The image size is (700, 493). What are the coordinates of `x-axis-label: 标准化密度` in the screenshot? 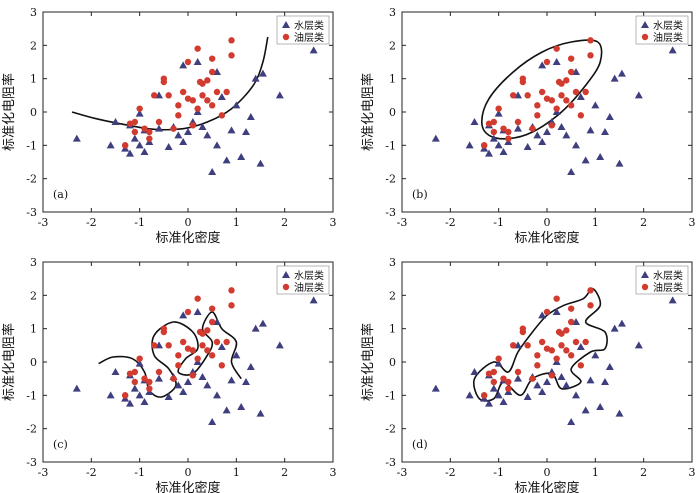 It's located at (187, 238).